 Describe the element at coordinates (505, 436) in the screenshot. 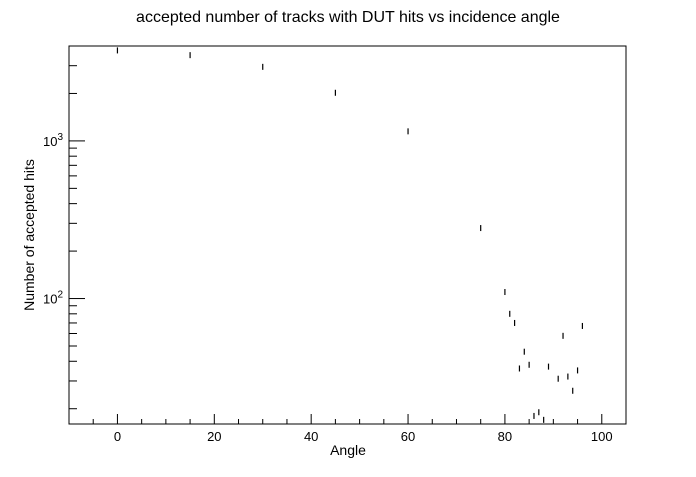

I see `x-tick-label: 80` at that location.